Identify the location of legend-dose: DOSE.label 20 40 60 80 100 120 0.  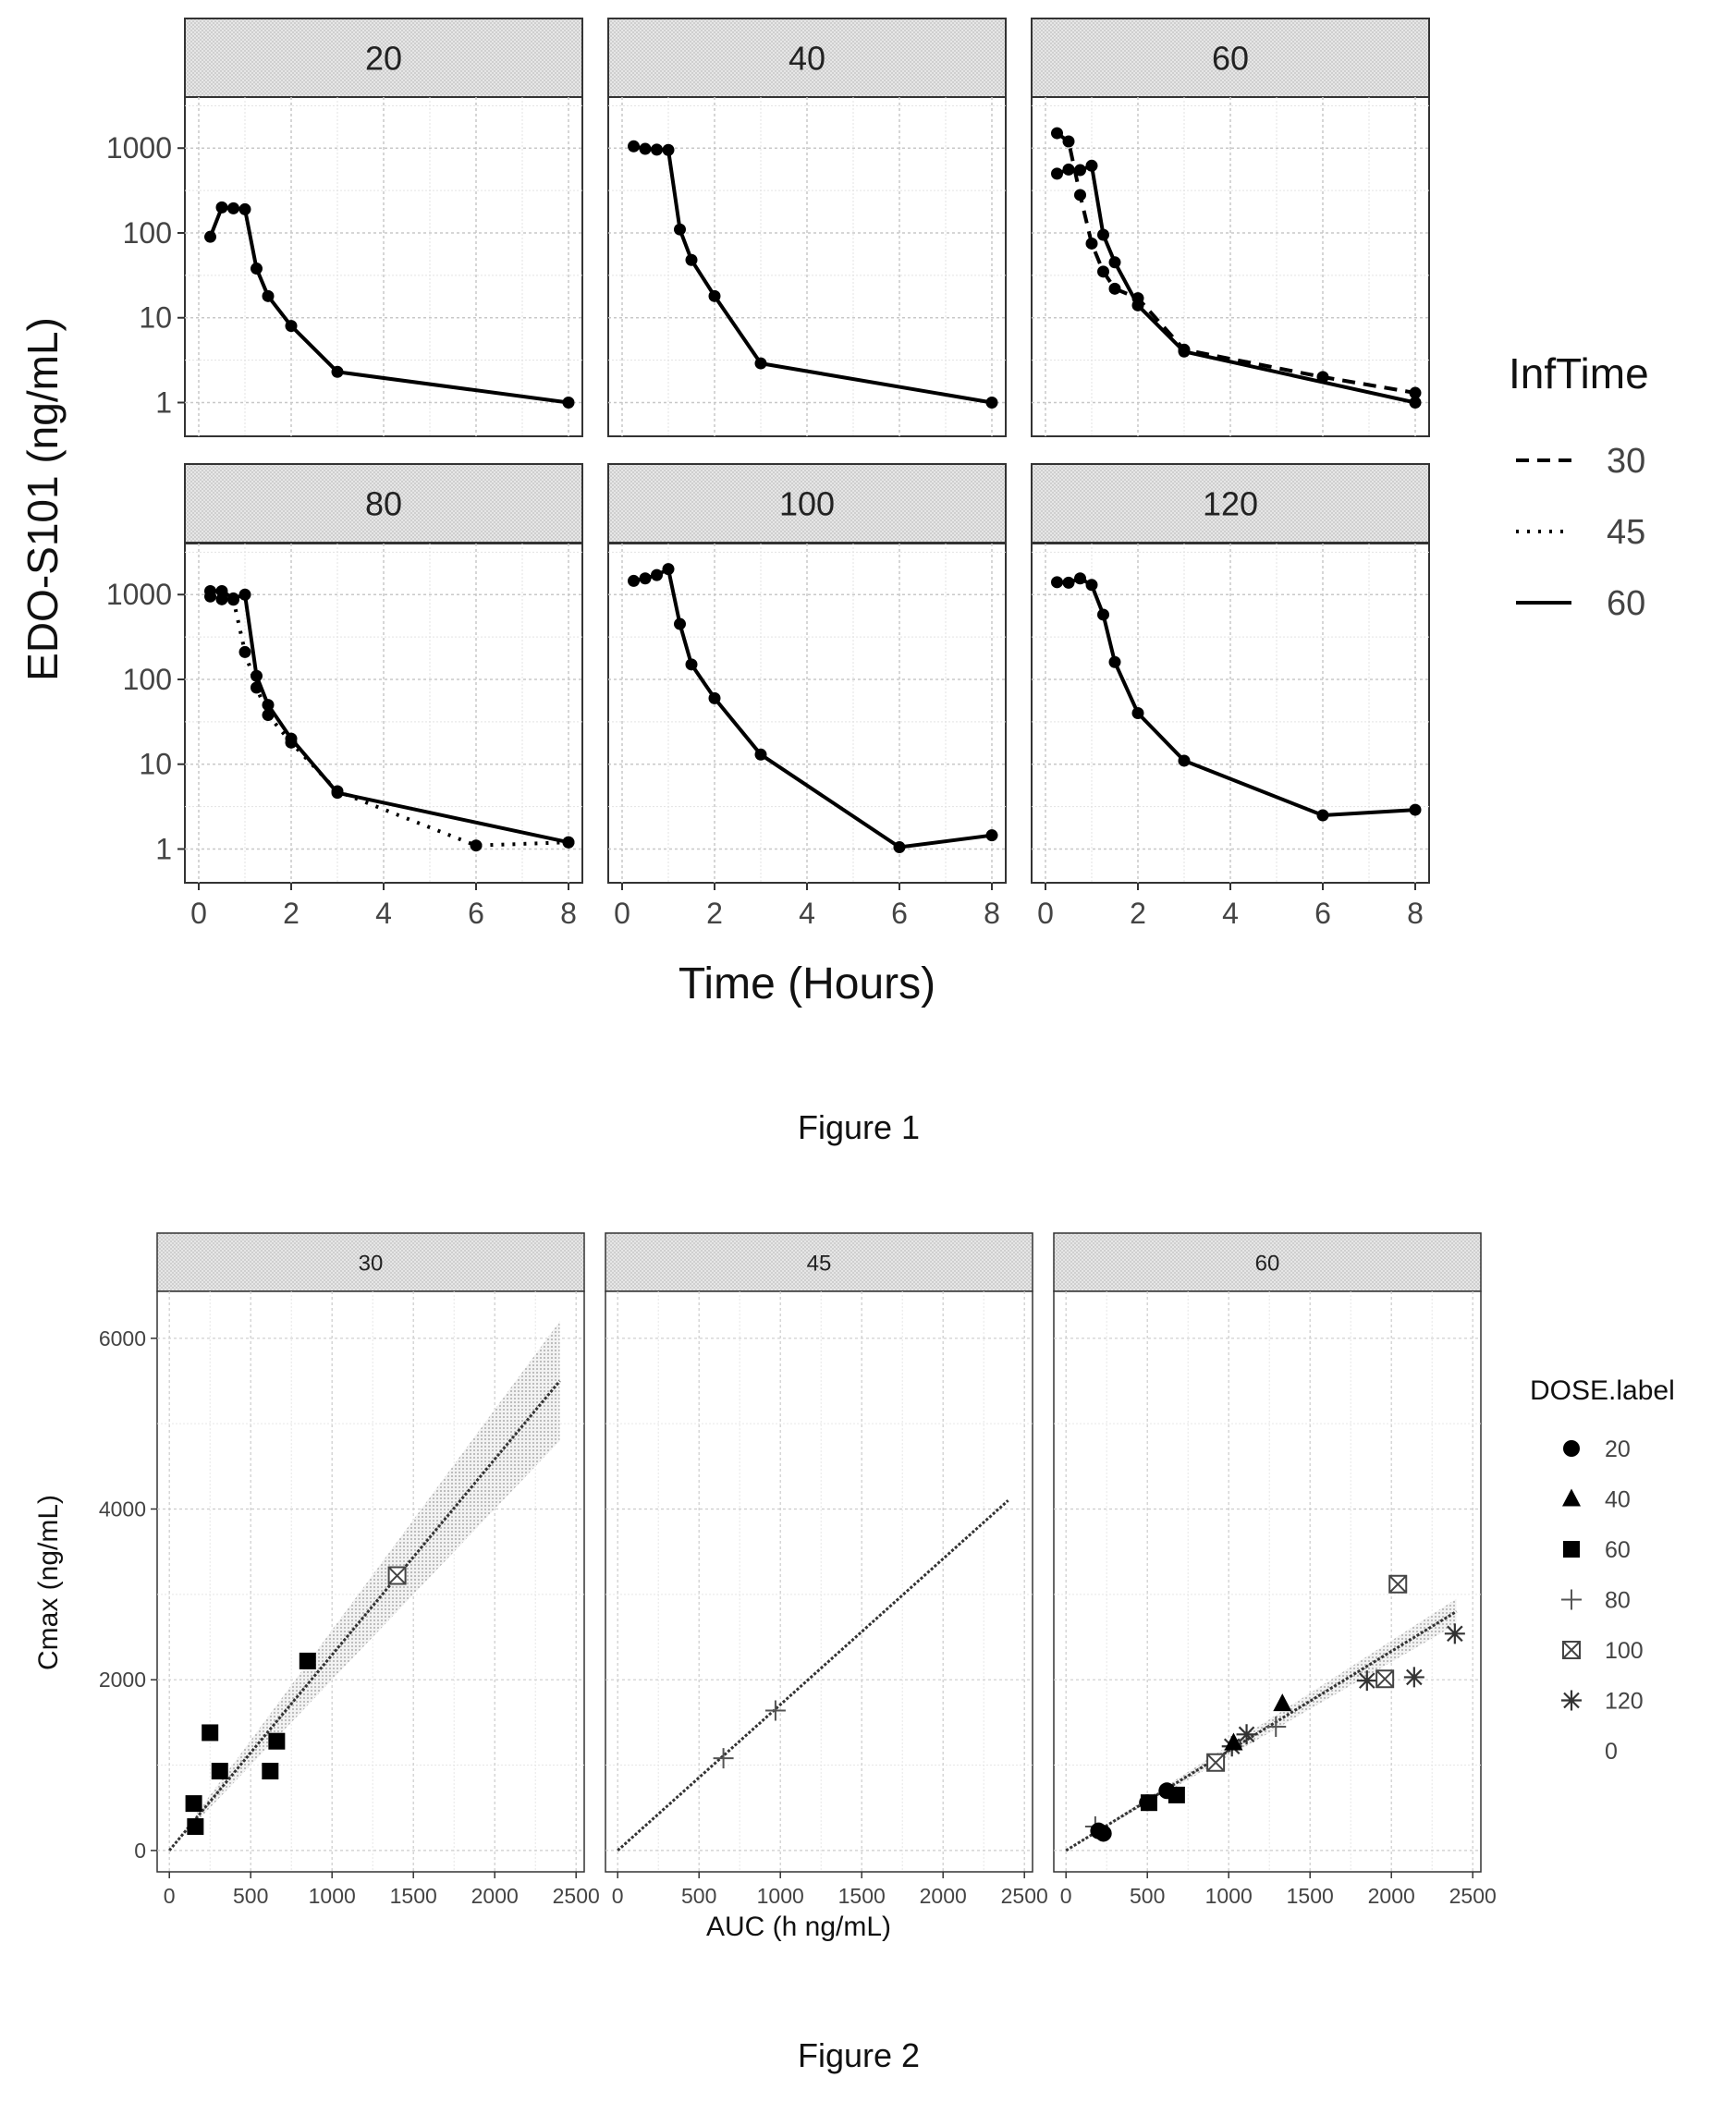
(1602, 1570).